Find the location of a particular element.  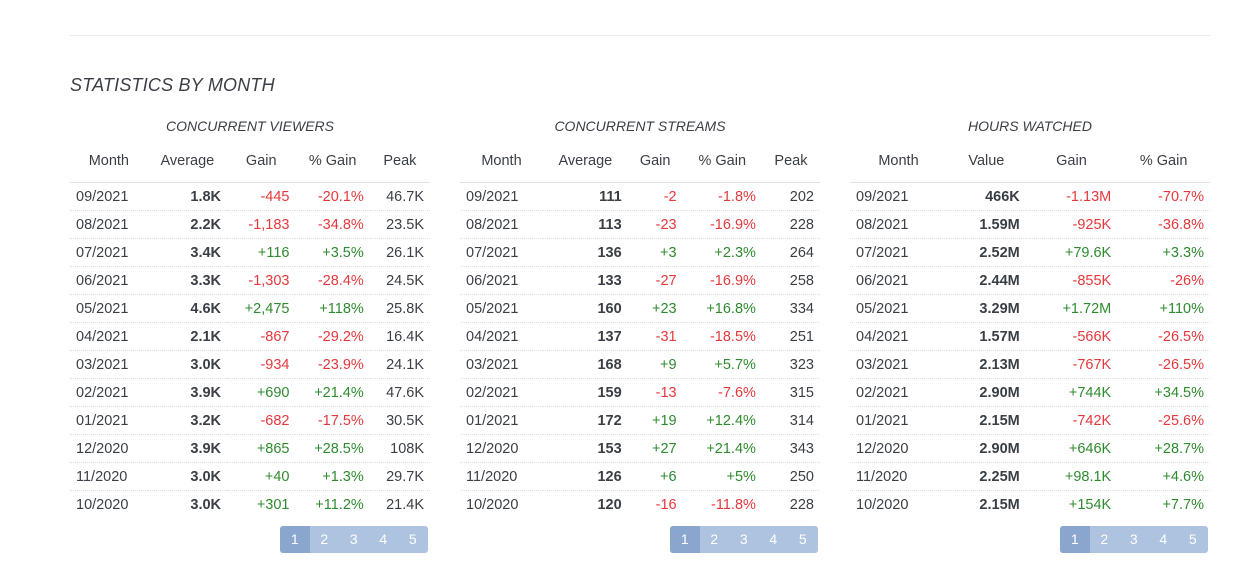

cell-gain: -566K is located at coordinates (1071, 336).